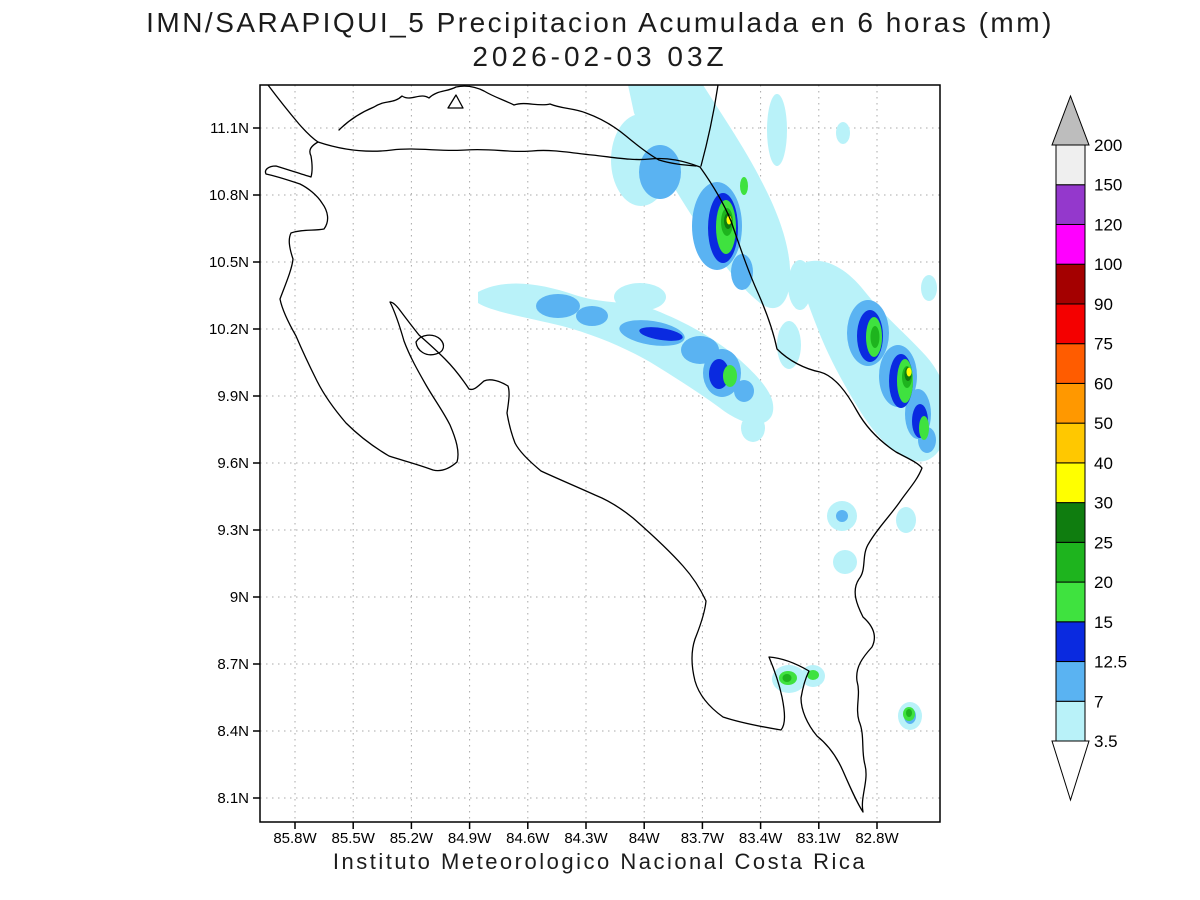  Describe the element at coordinates (233, 798) in the screenshot. I see `lat-tick-label: 8.1N` at that location.